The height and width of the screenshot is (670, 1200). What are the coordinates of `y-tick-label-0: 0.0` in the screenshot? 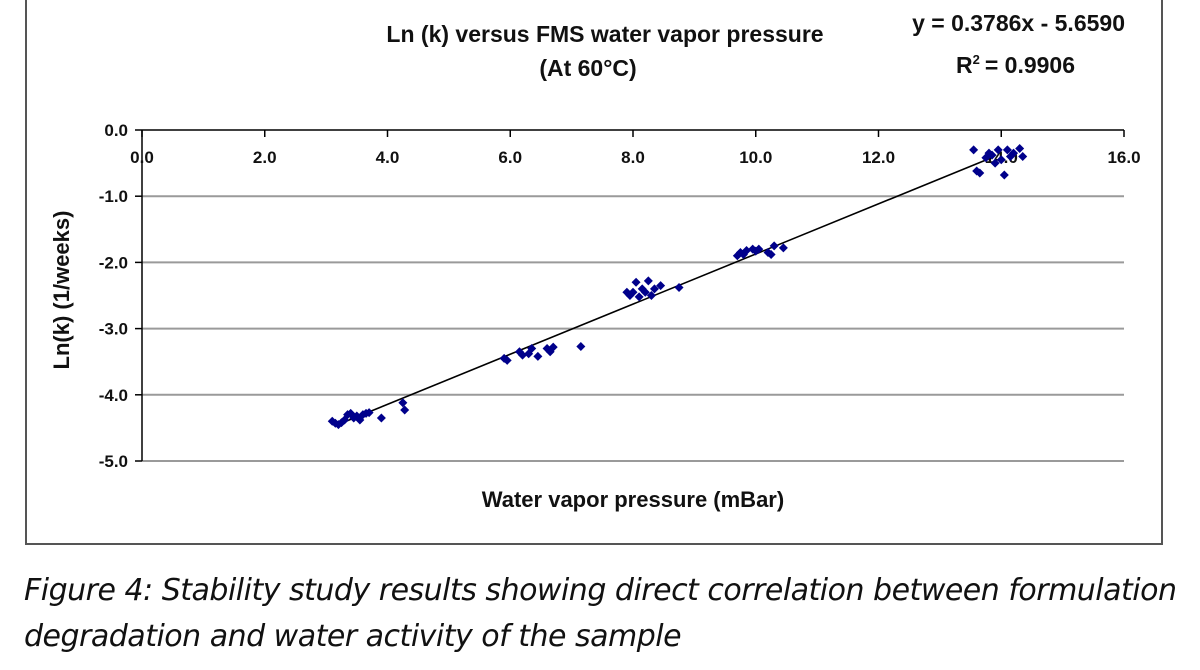 It's located at (116, 130).